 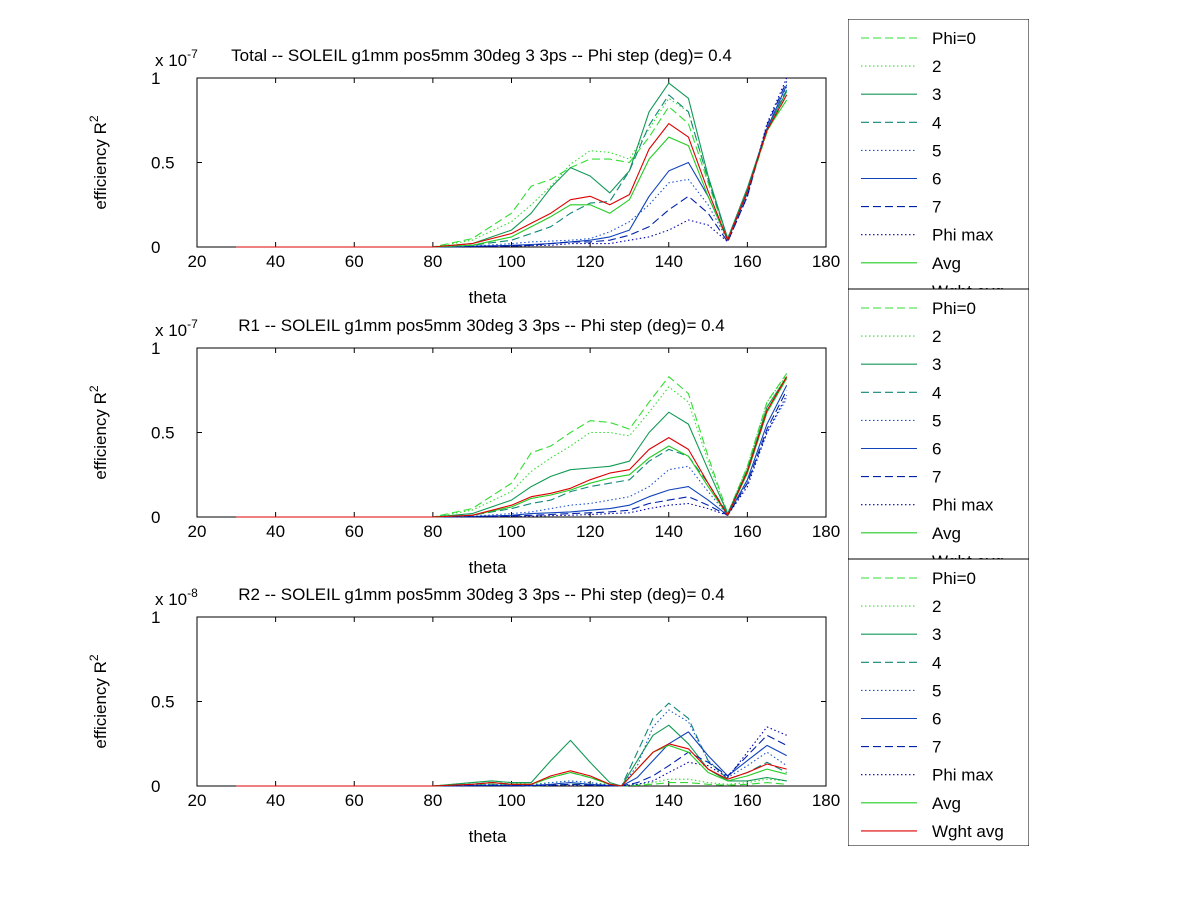 What do you see at coordinates (94, 388) in the screenshot?
I see `y-axis-label-superscript: 2` at bounding box center [94, 388].